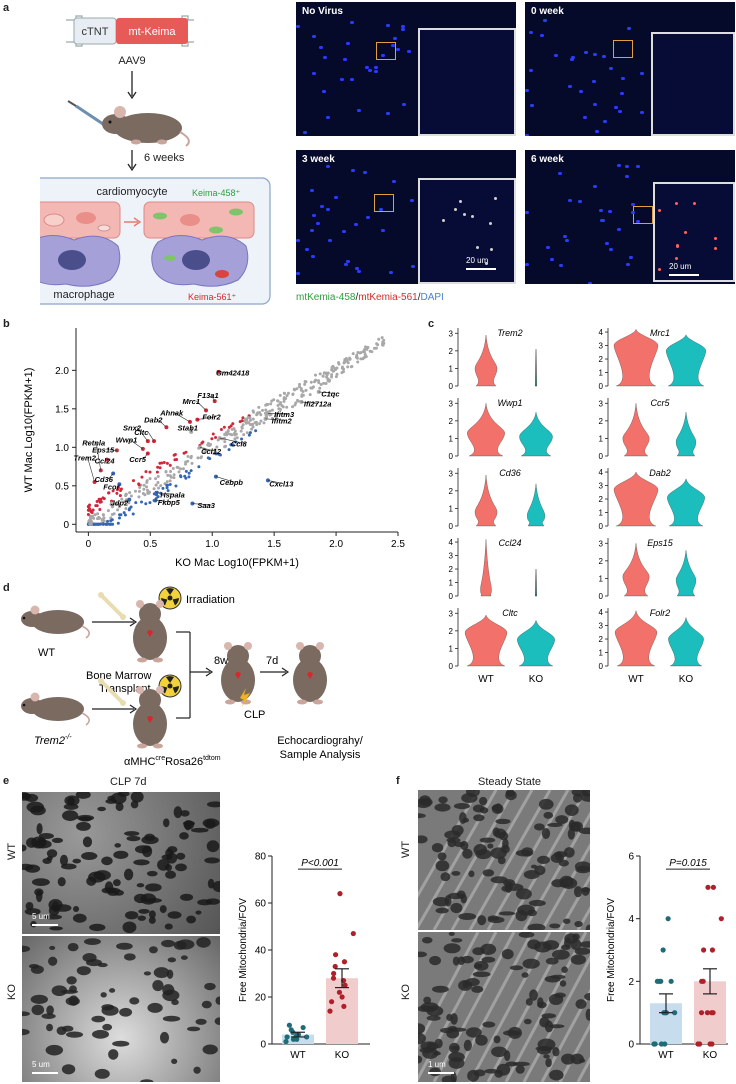 Image resolution: width=736 pixels, height=1084 pixels. Describe the element at coordinates (601, 472) in the screenshot. I see `violin-y-tick-label: 4` at that location.